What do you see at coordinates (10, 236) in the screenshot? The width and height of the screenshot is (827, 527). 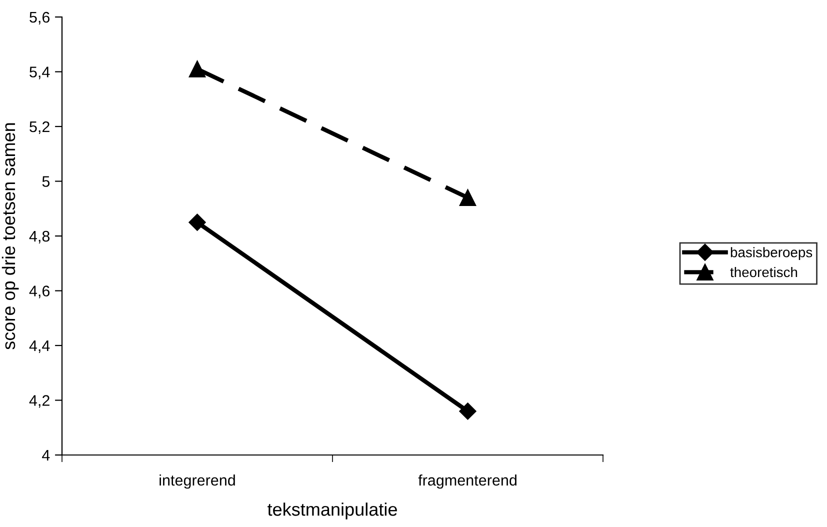 I see `y-axis-title: score op drie toetsen samen` at bounding box center [10, 236].